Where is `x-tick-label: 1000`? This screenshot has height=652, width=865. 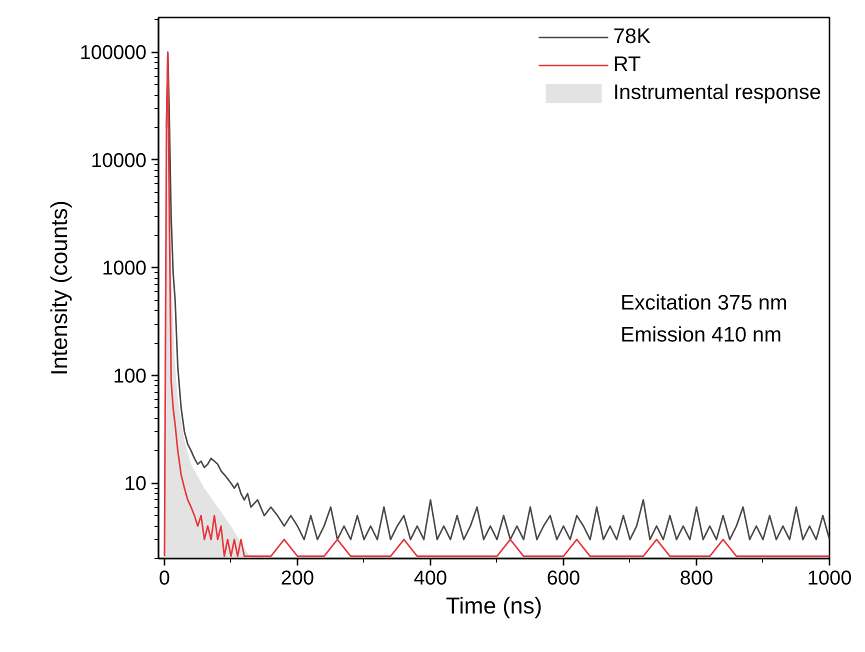 x-tick-label: 1000 is located at coordinates (829, 579).